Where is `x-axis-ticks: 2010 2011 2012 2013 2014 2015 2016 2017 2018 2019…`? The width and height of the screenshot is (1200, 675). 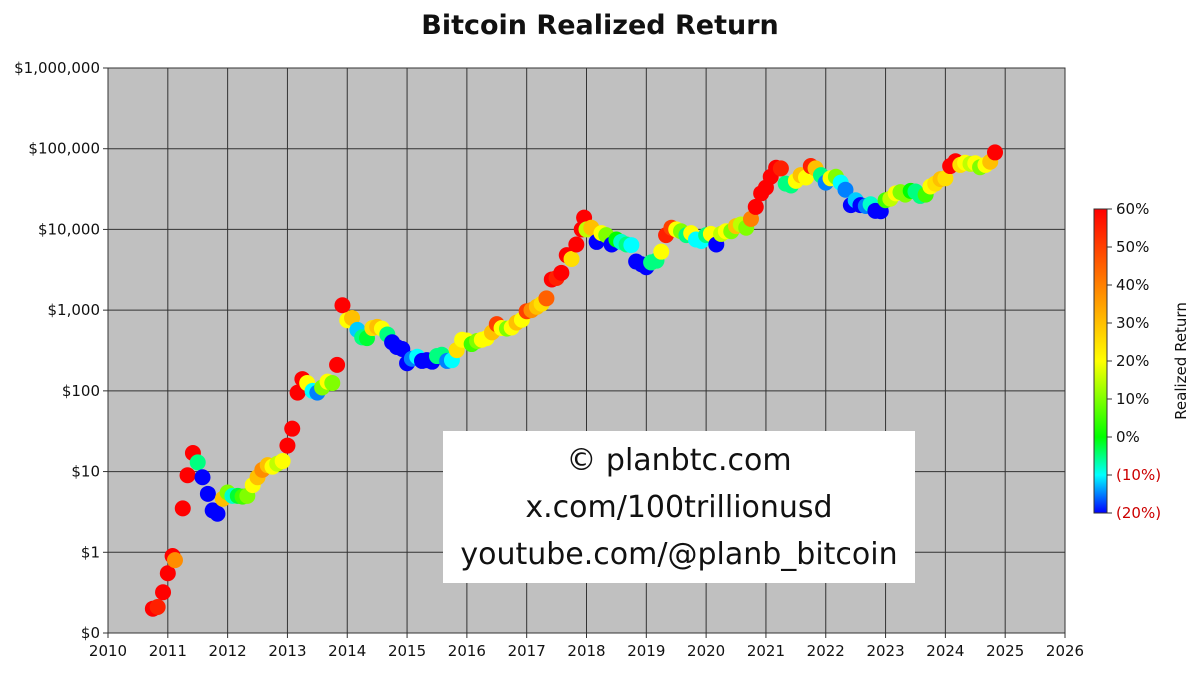
x-axis-ticks: 2010 2011 2012 2013 2014 2015 2016 2017 2018 2019… is located at coordinates (586, 646).